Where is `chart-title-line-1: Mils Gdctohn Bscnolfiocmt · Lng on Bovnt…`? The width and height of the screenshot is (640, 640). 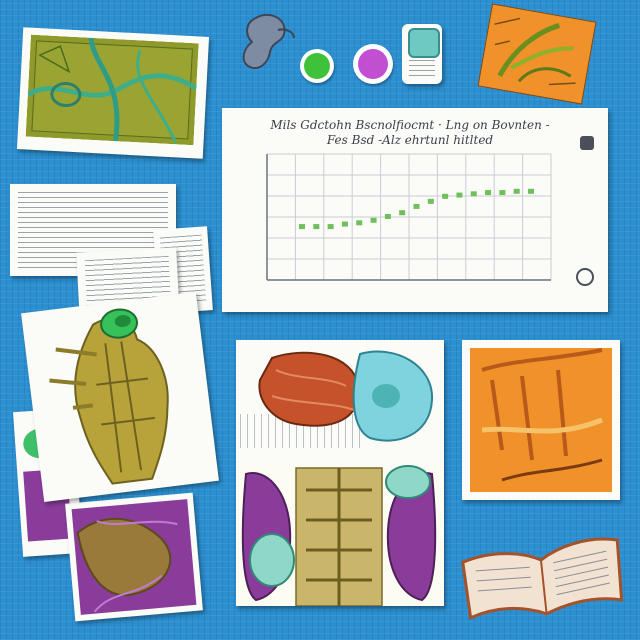
chart-title-line-1: Mils Gdctohn Bscnolfiocmt · Lng on Bovnt… is located at coordinates (410, 125).